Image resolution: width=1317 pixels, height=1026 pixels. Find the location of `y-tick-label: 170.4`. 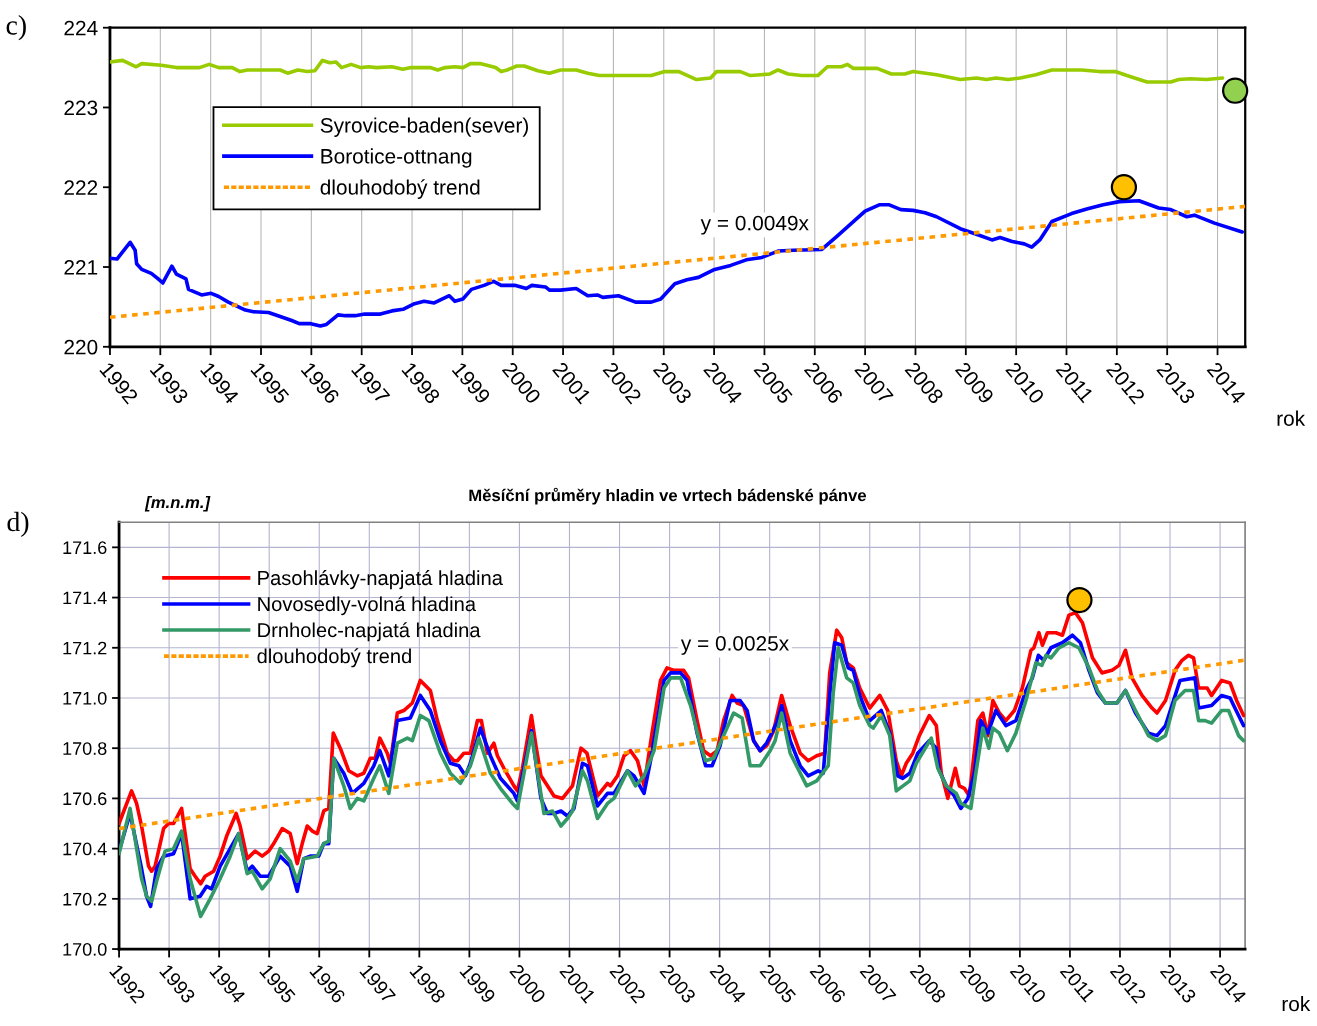

y-tick-label: 170.4 is located at coordinates (85, 849).